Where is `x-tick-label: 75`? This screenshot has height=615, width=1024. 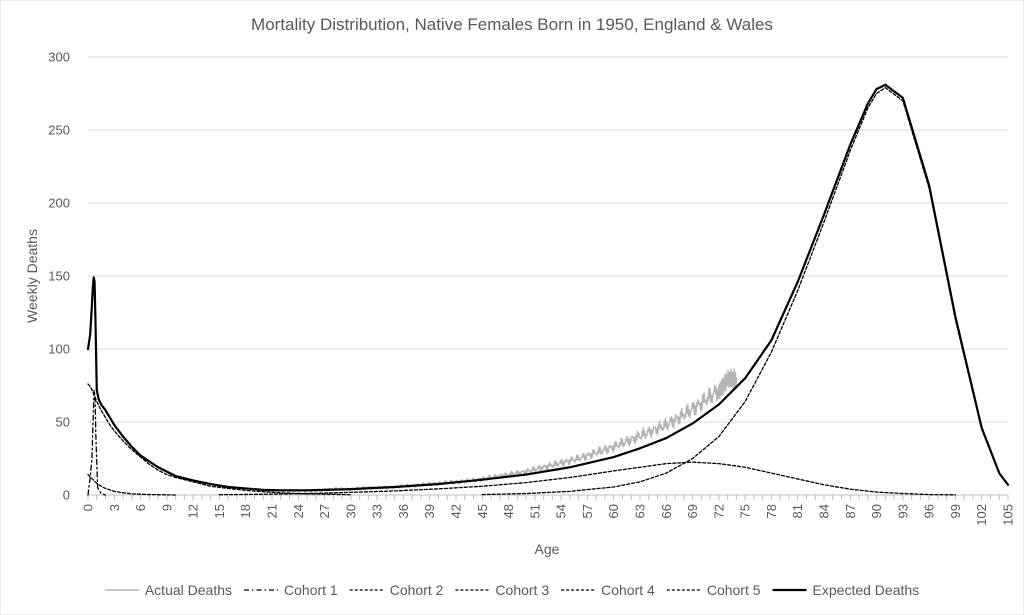 x-tick-label: 75 is located at coordinates (745, 511).